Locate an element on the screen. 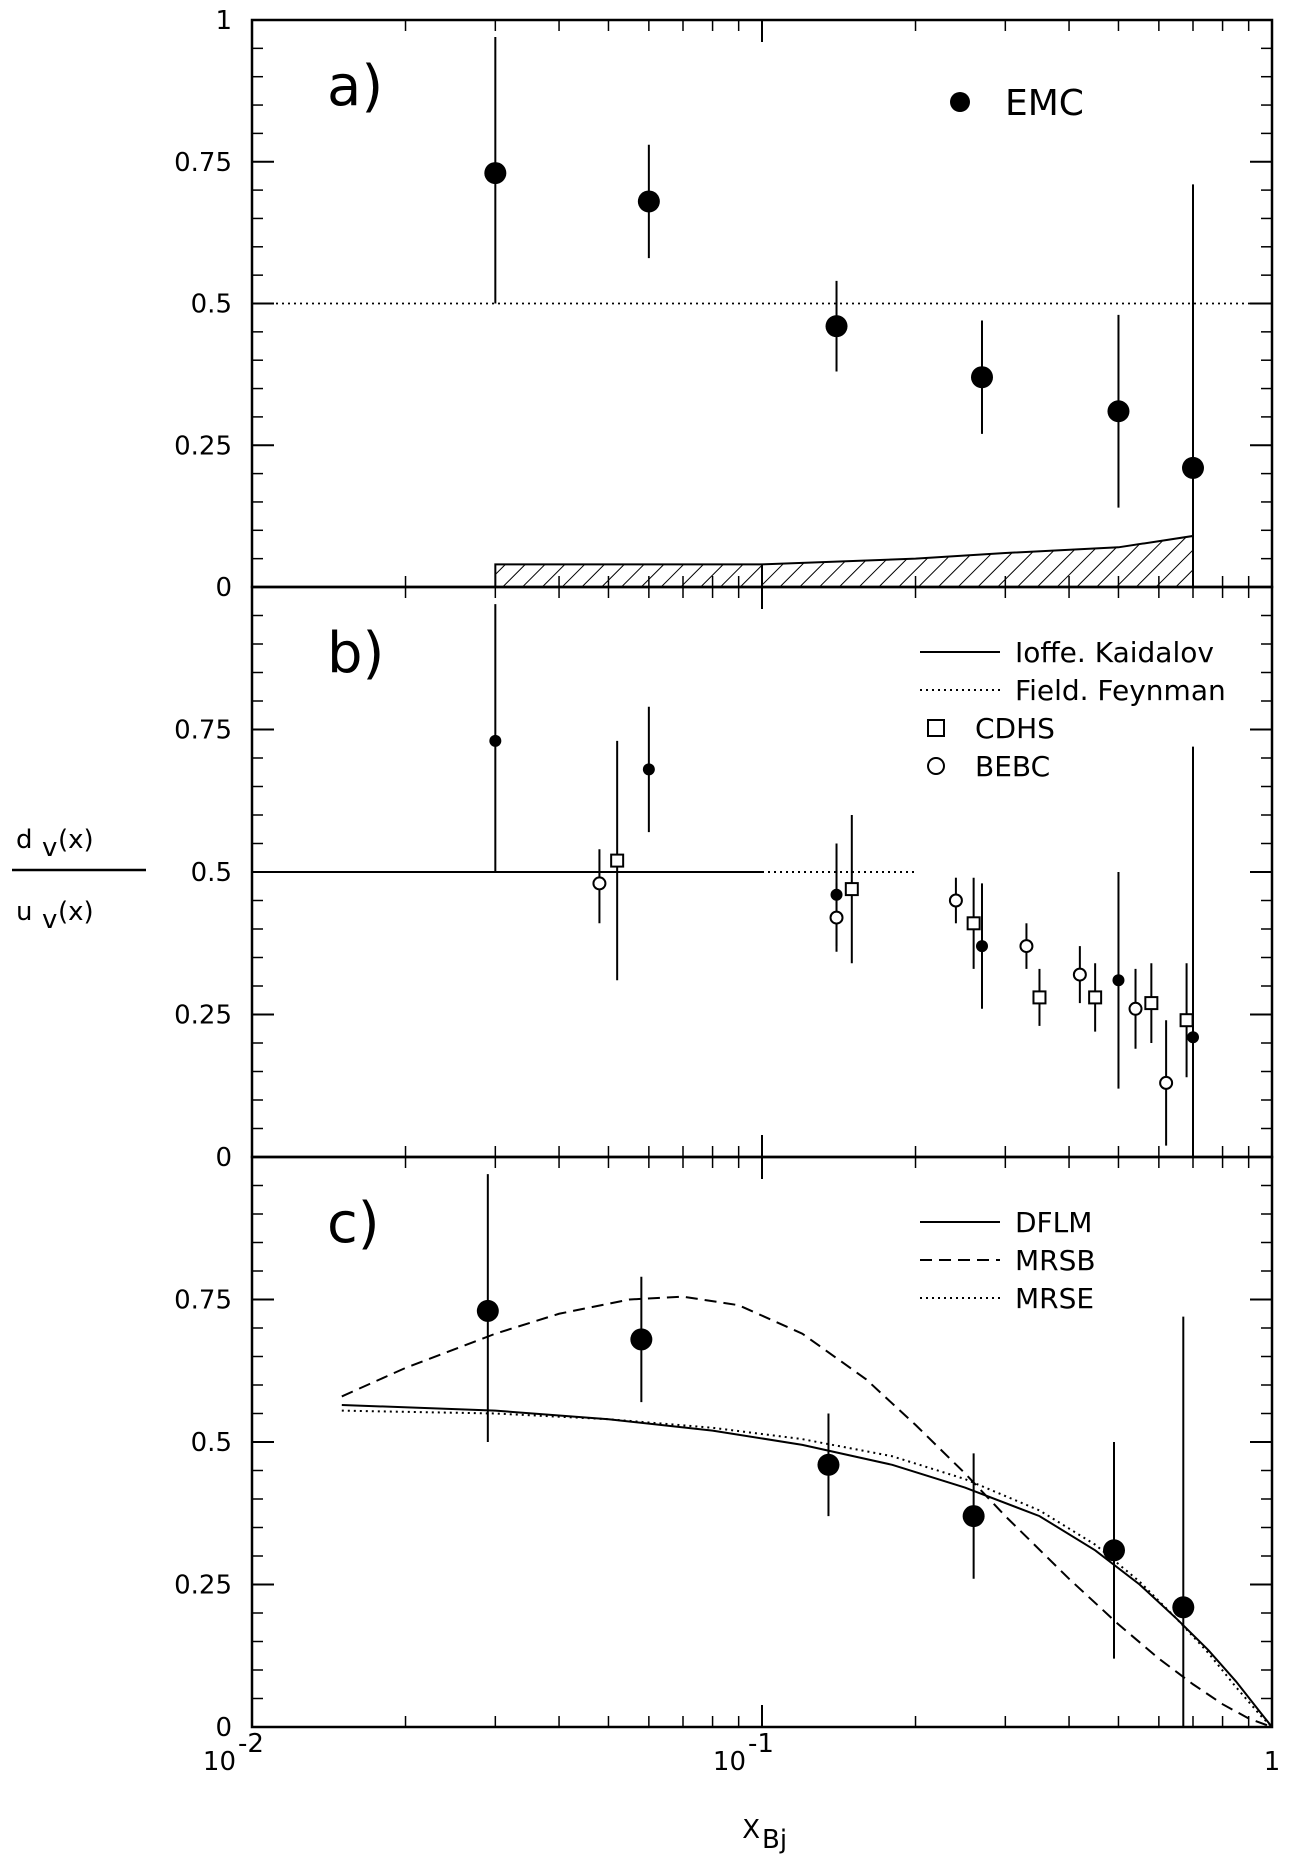 The height and width of the screenshot is (1866, 1291). legend-emc-marker is located at coordinates (960, 102).